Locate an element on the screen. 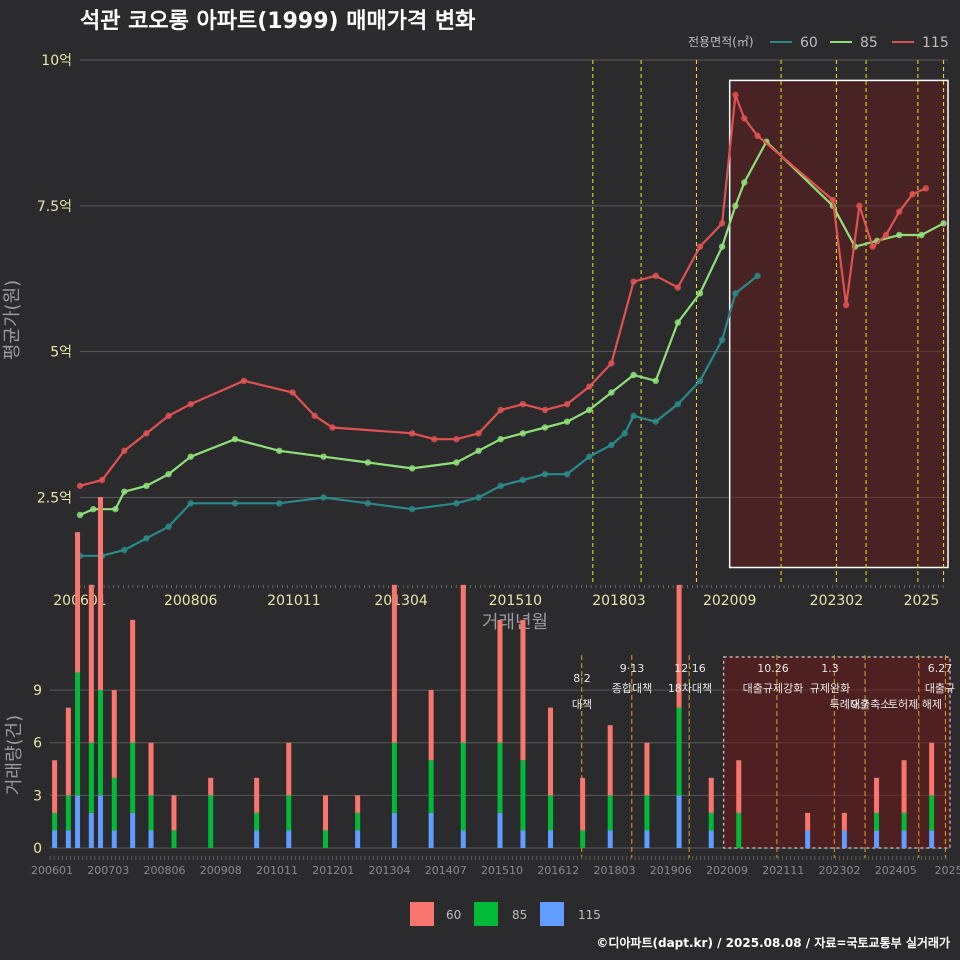 The height and width of the screenshot is (960, 960). y-tick-label: 5억 is located at coordinates (61, 353).